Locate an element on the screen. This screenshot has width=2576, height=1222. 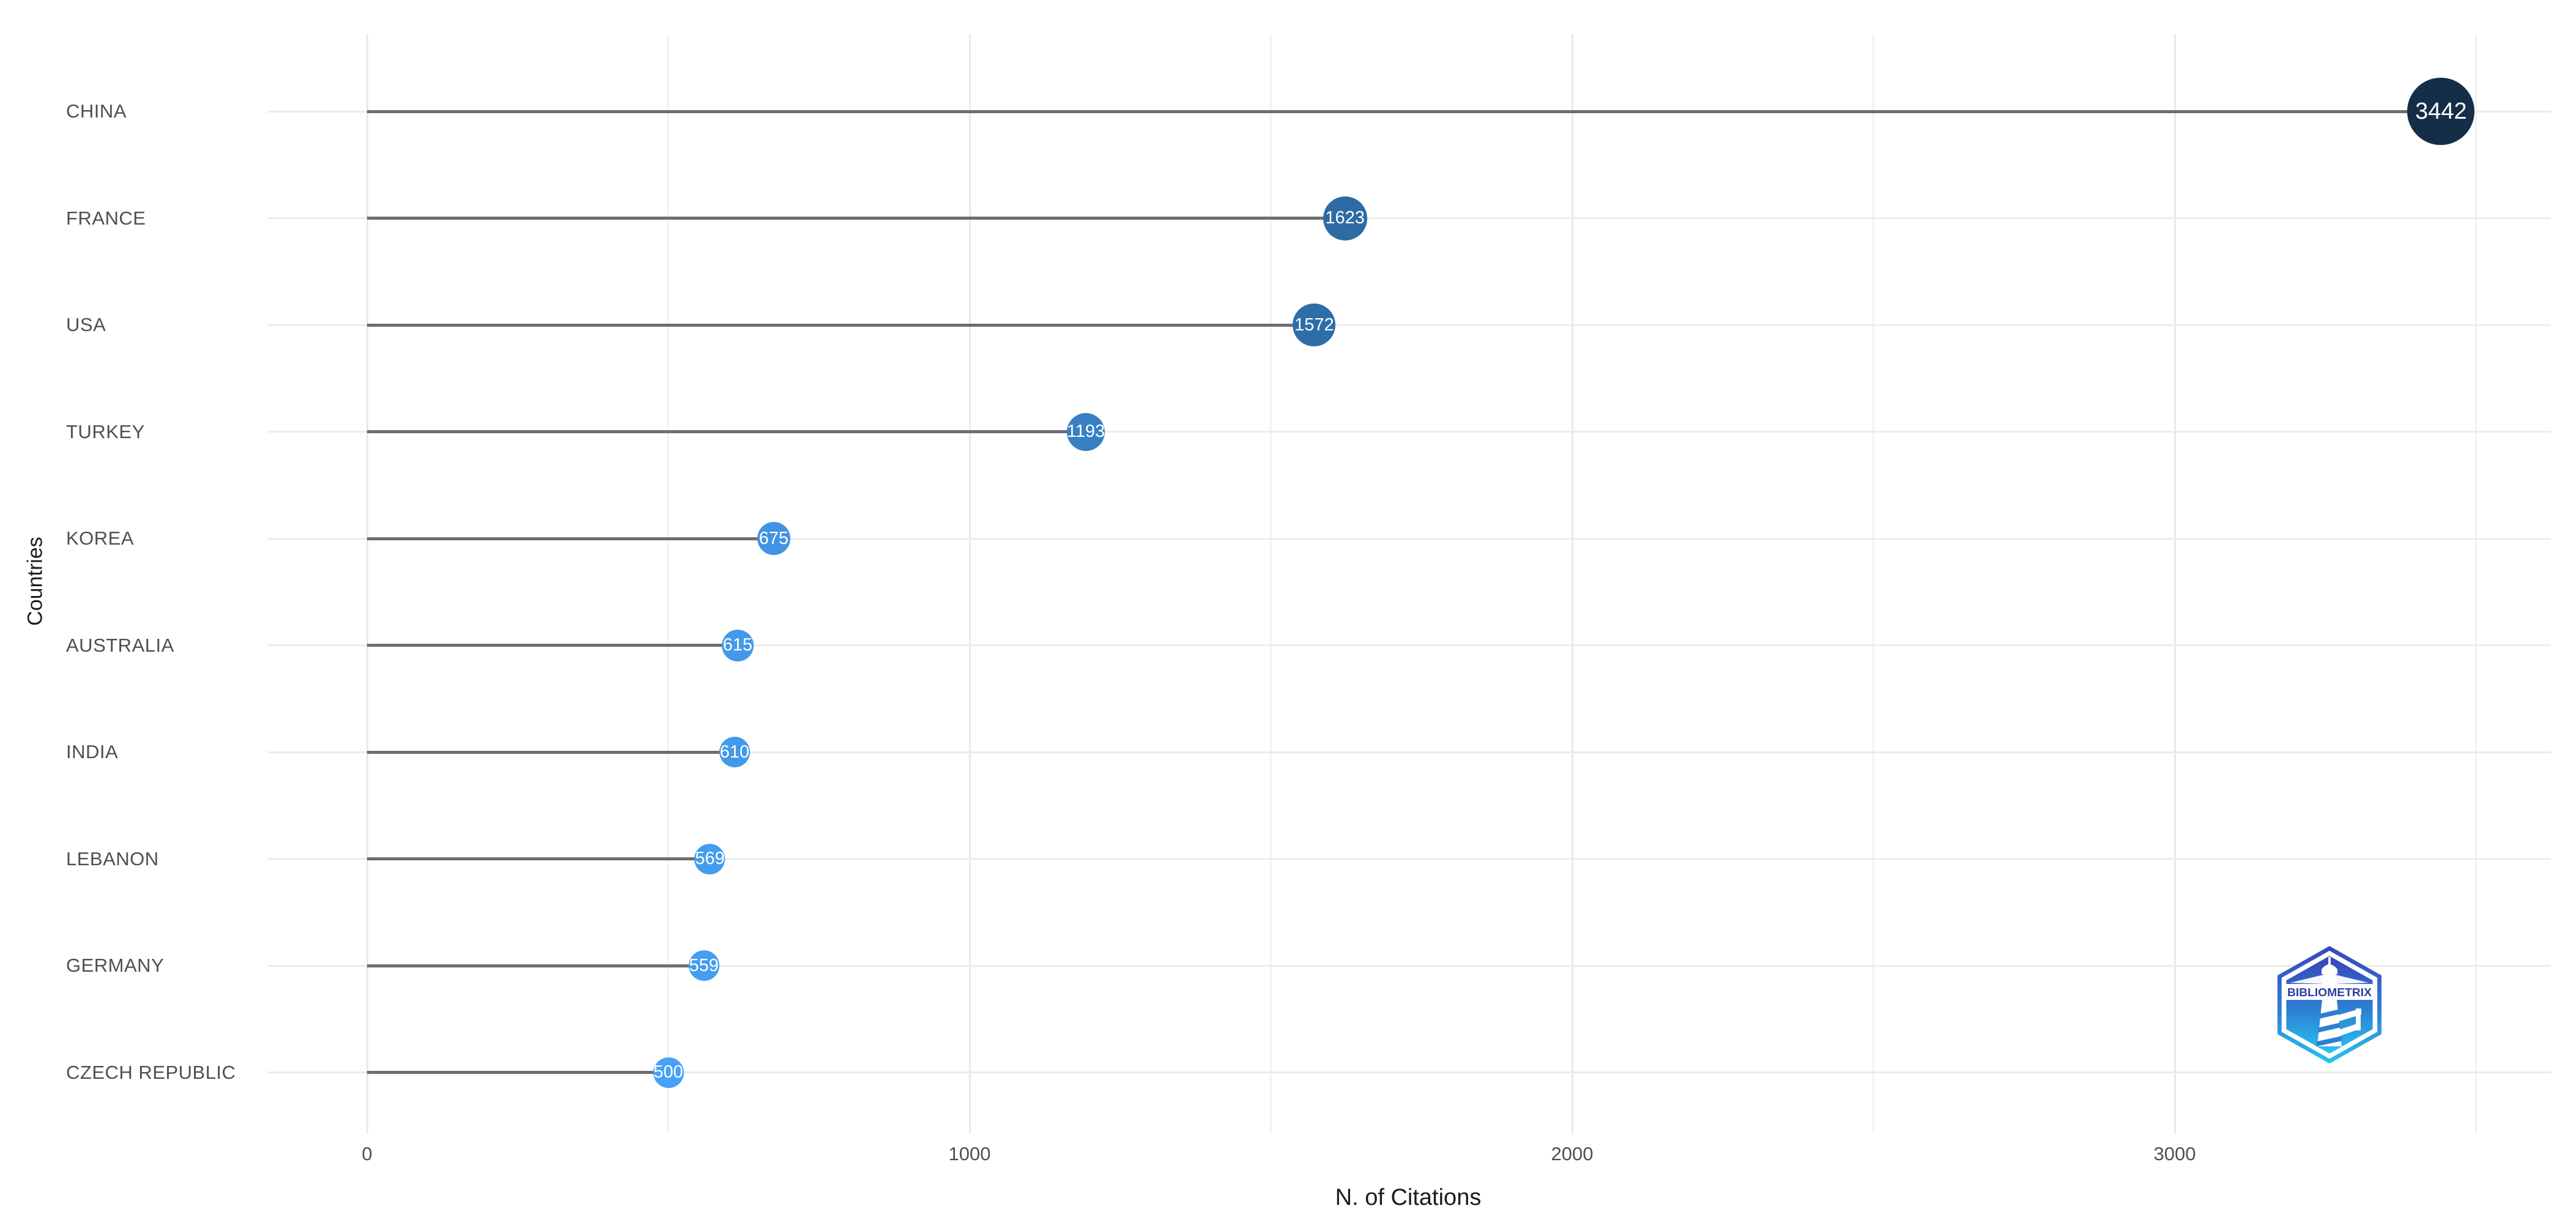
category-label: USA is located at coordinates (86, 324).